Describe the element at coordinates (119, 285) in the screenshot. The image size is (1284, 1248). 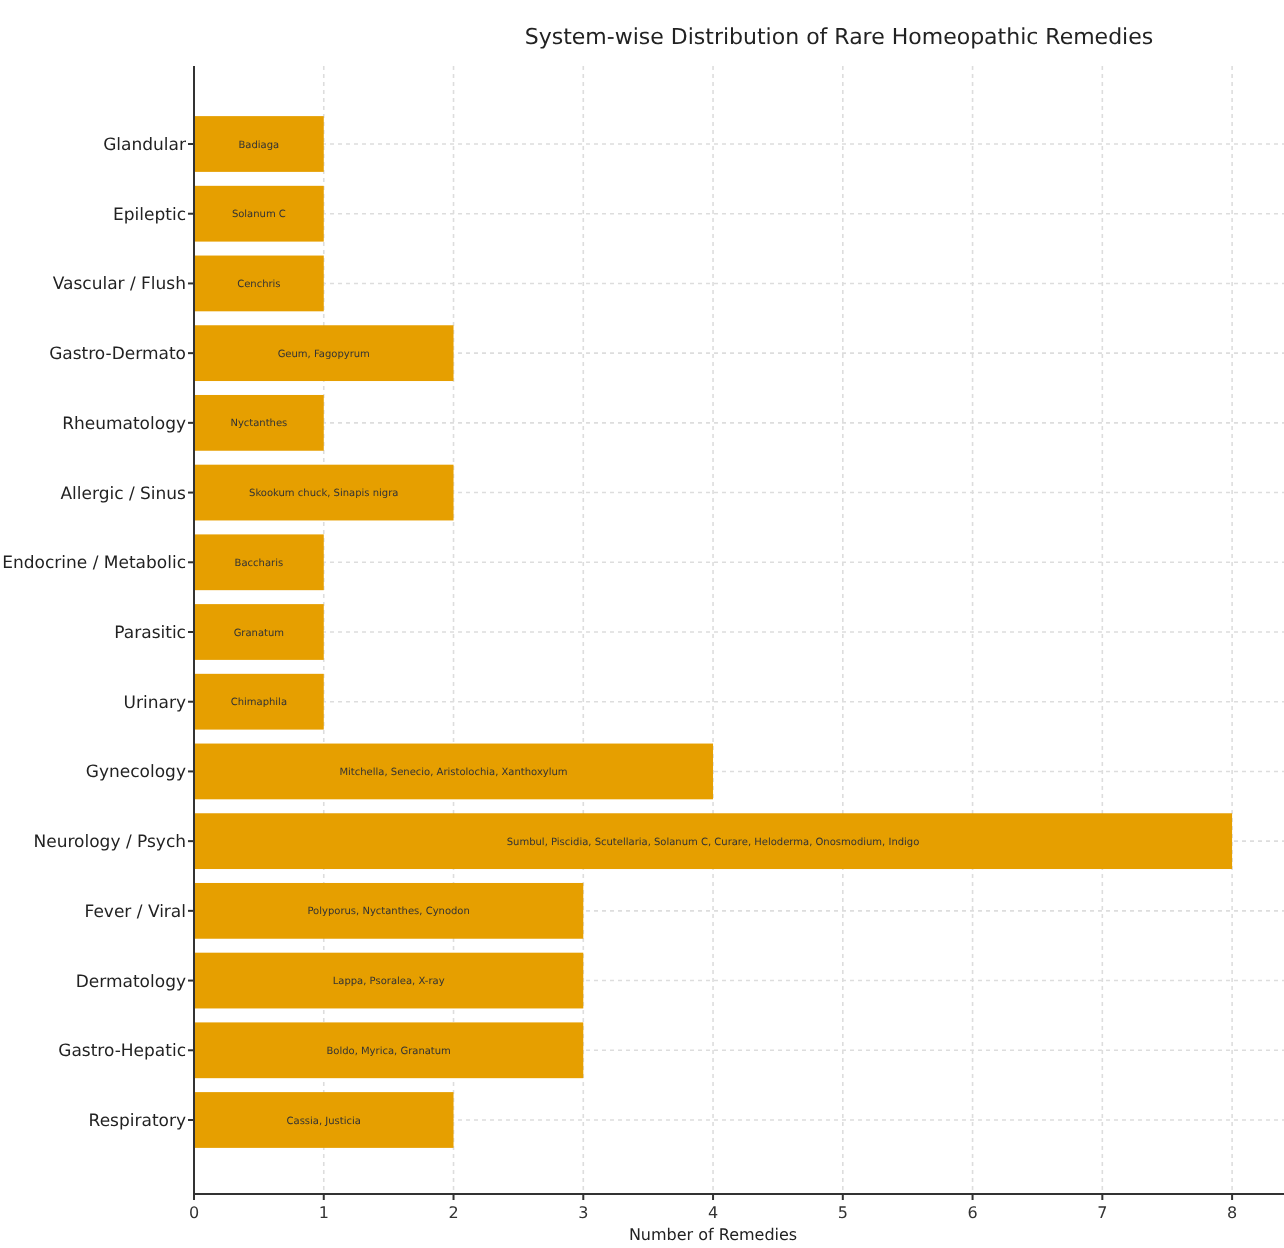
I see `y-tick-label: Vascular / Flush` at that location.